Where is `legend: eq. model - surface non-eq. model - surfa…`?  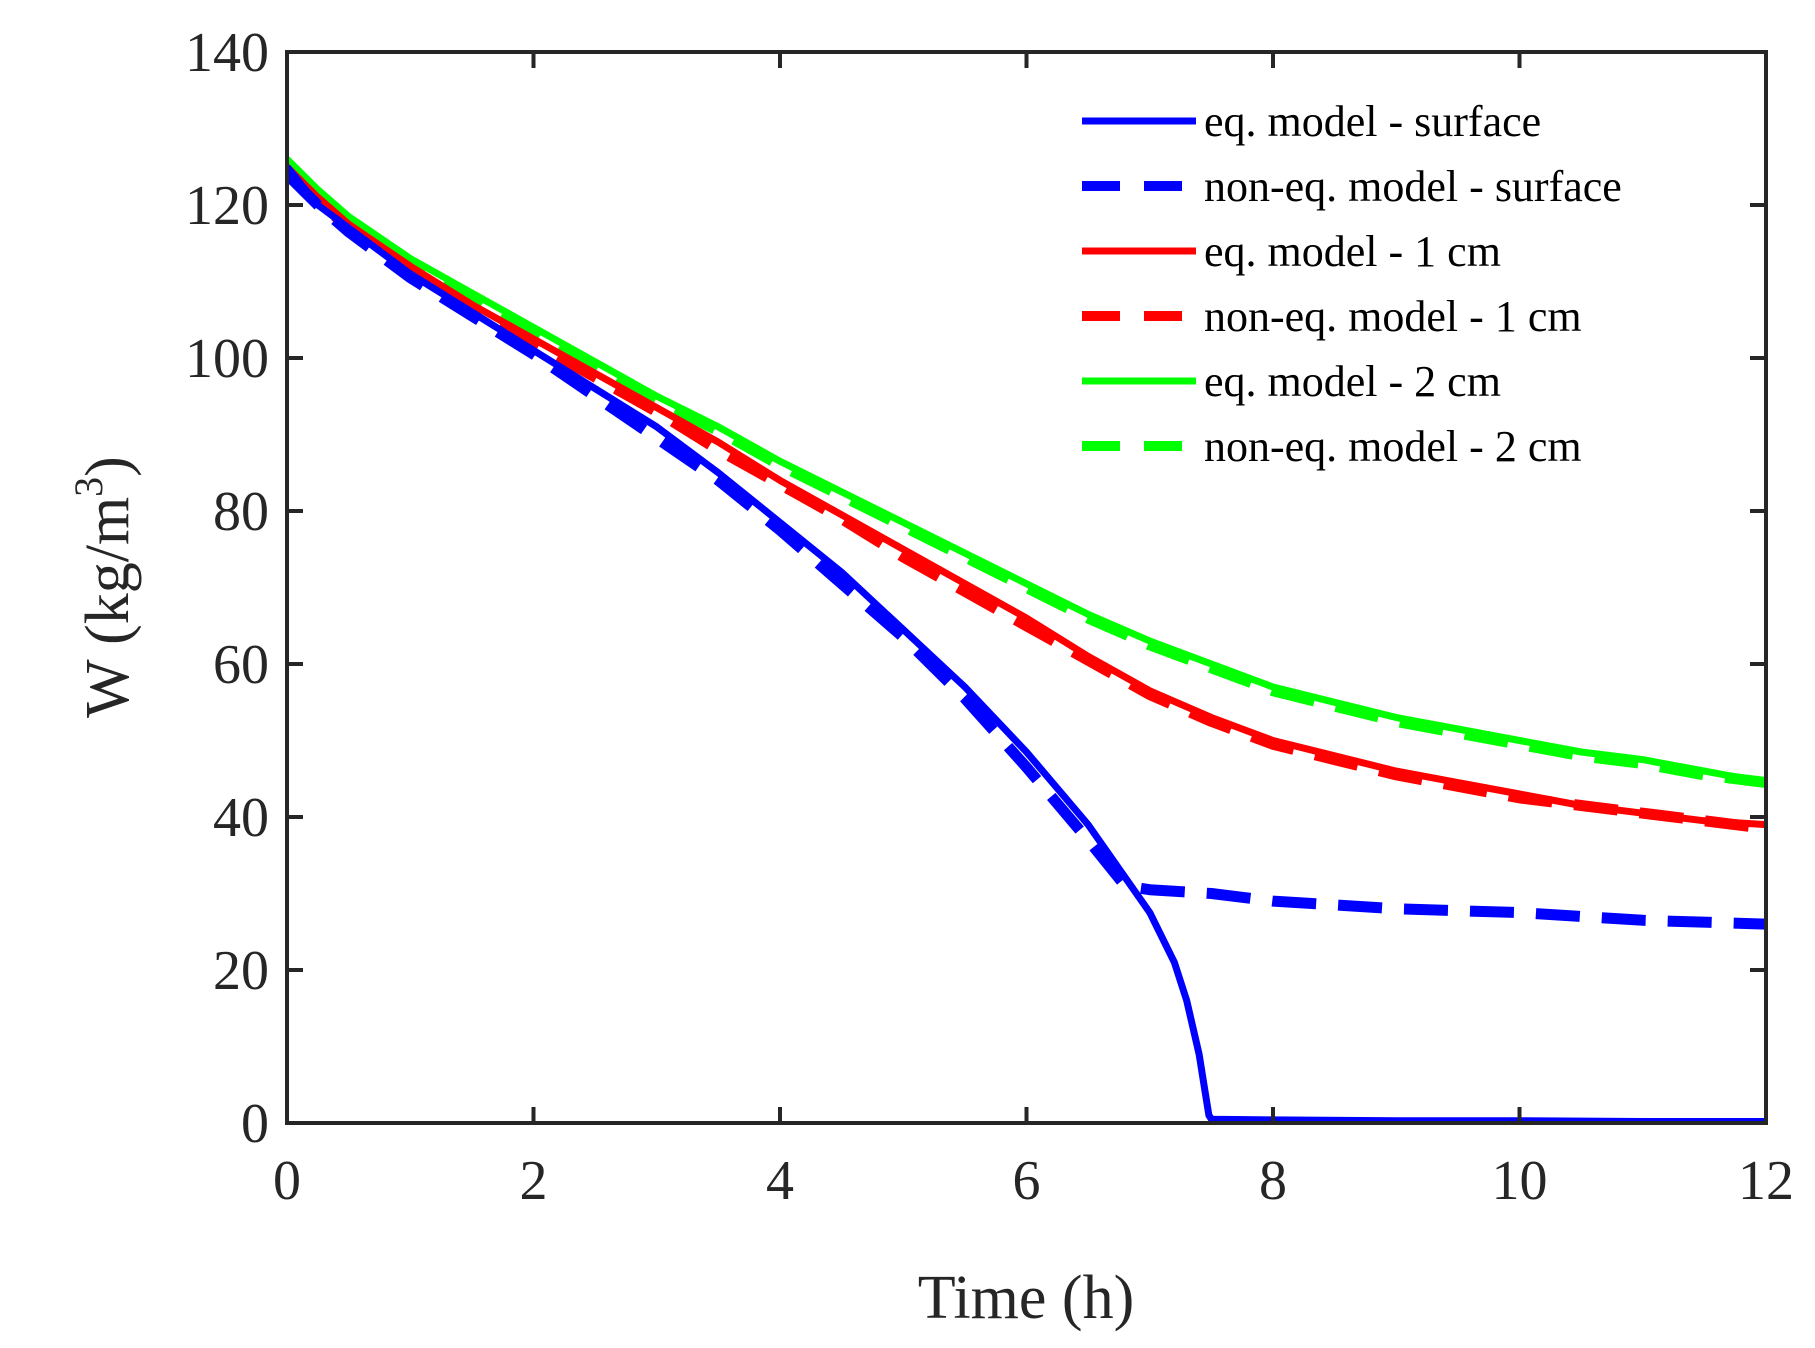
legend: eq. model - surface non-eq. model - surfa… is located at coordinates (1352, 284).